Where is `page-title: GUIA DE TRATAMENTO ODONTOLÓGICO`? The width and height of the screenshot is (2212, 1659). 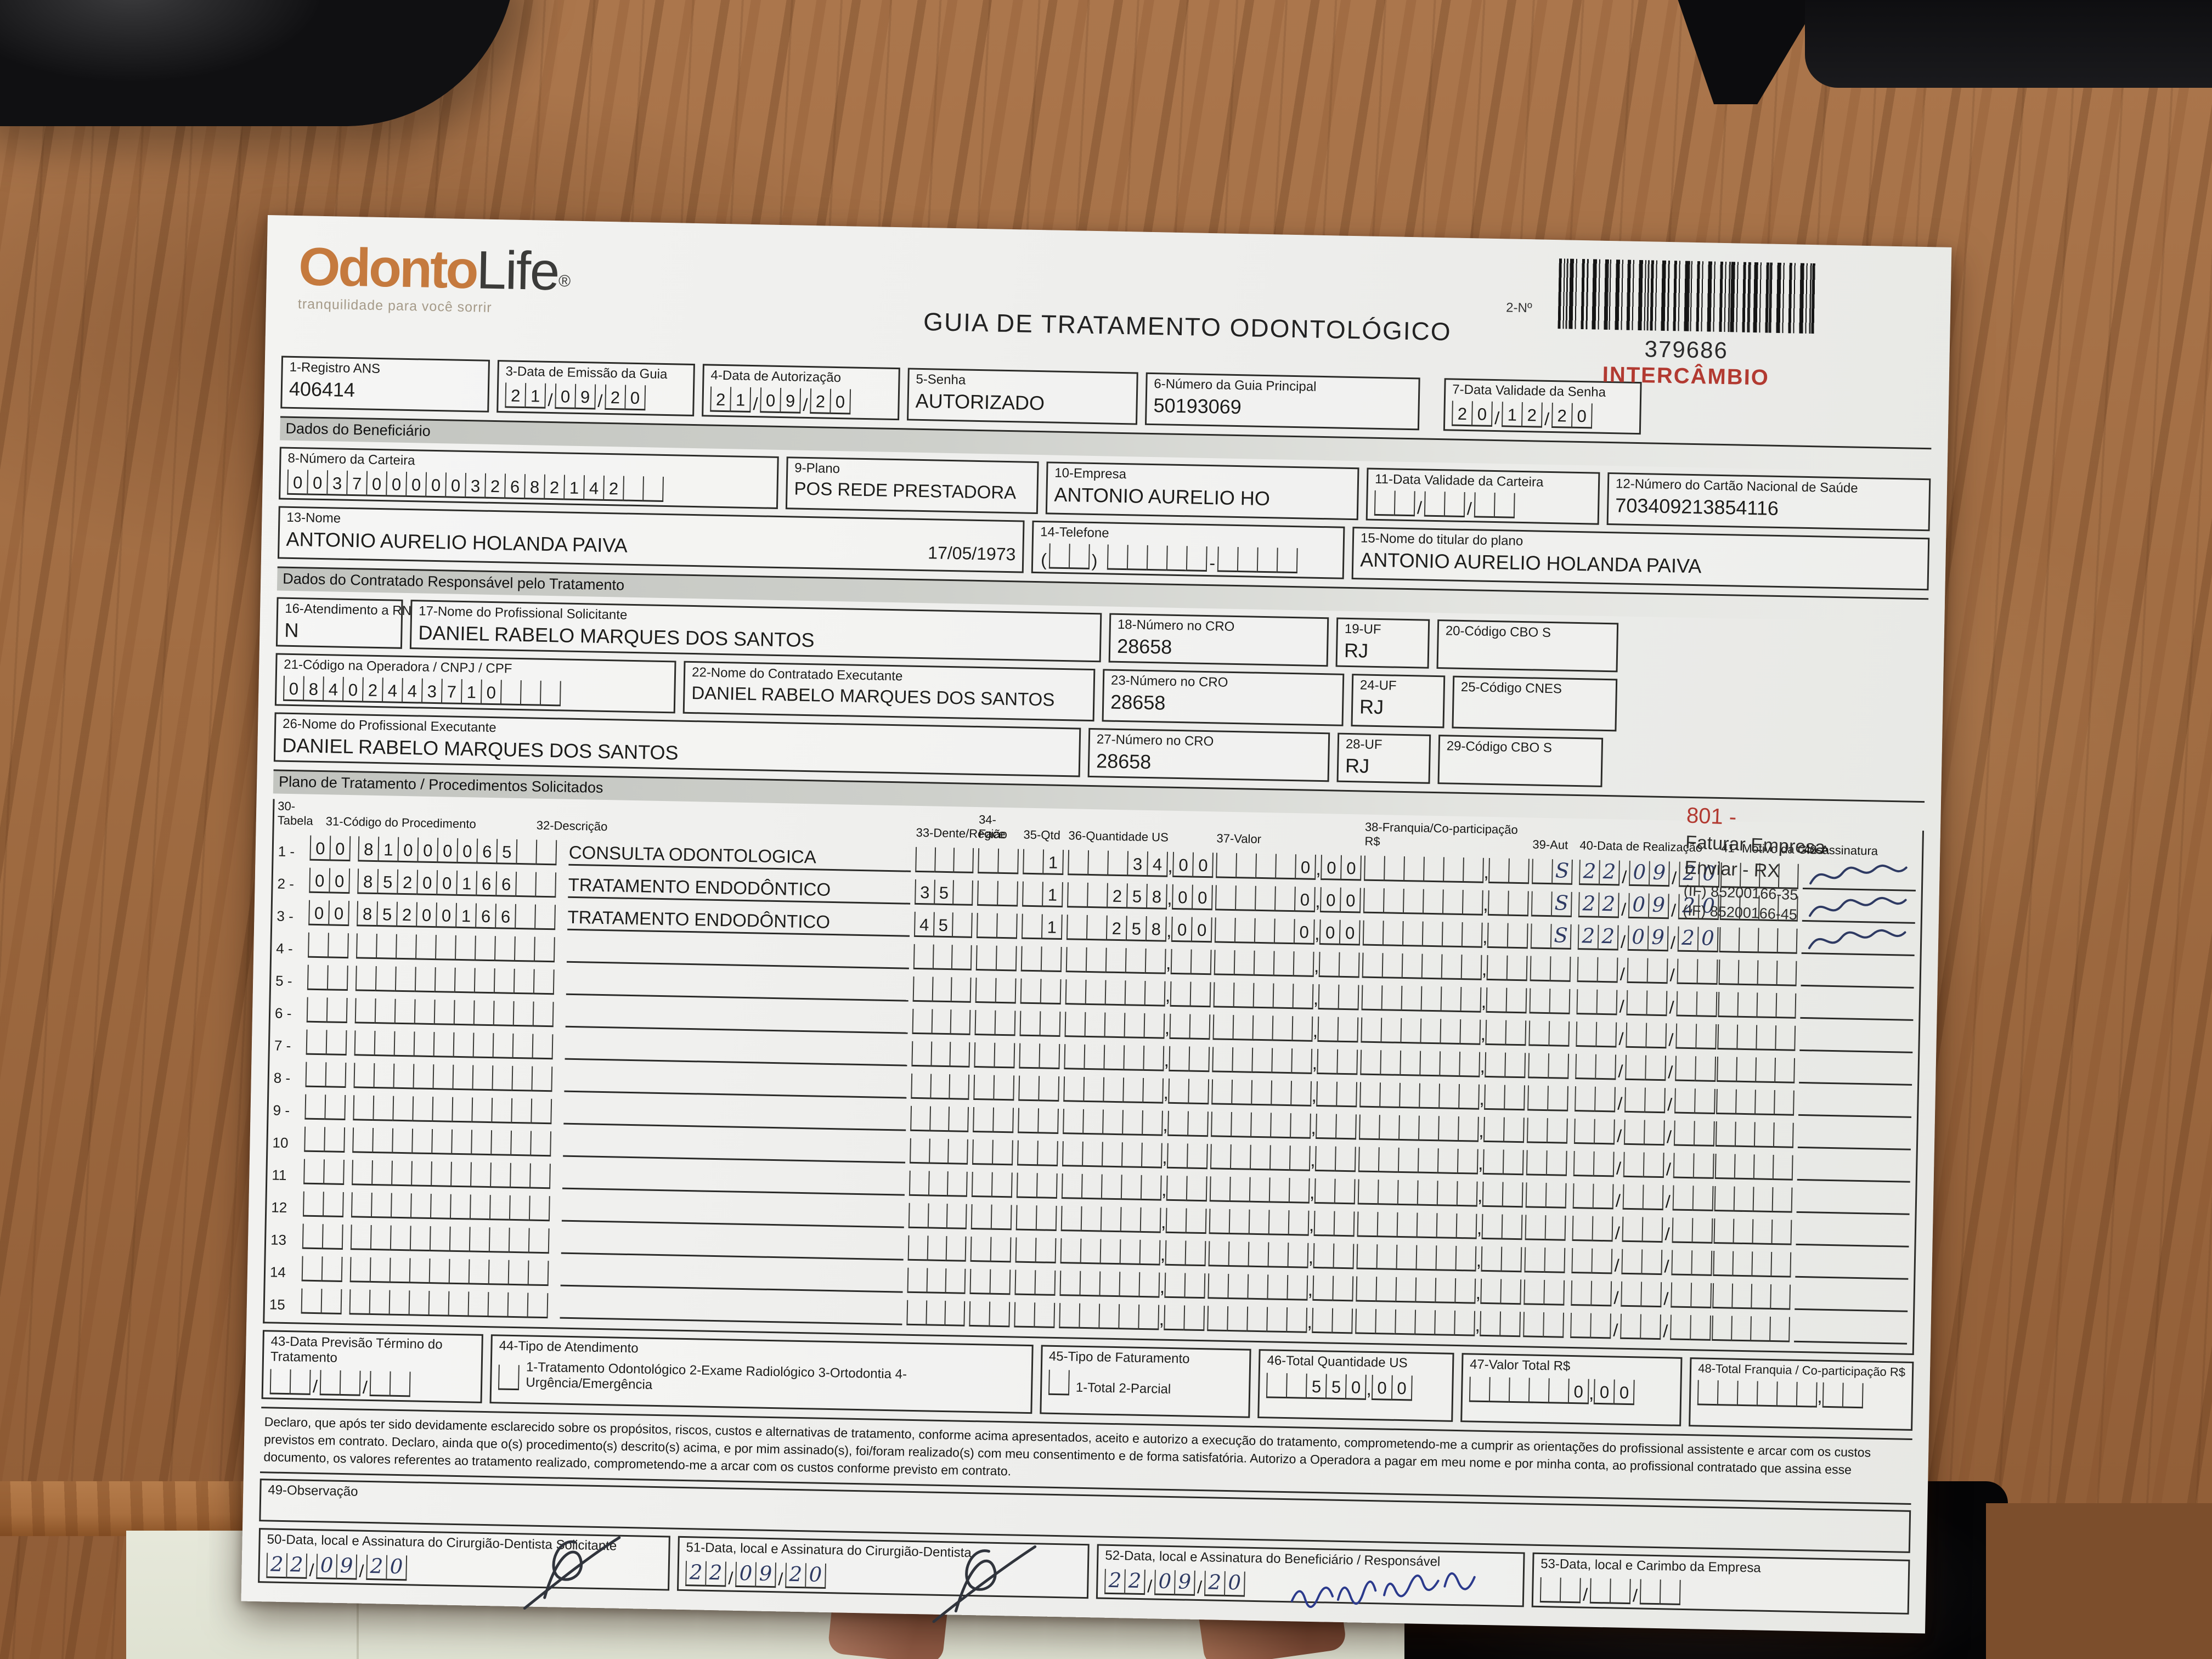 page-title: GUIA DE TRATAMENTO ODONTOLÓGICO is located at coordinates (1187, 326).